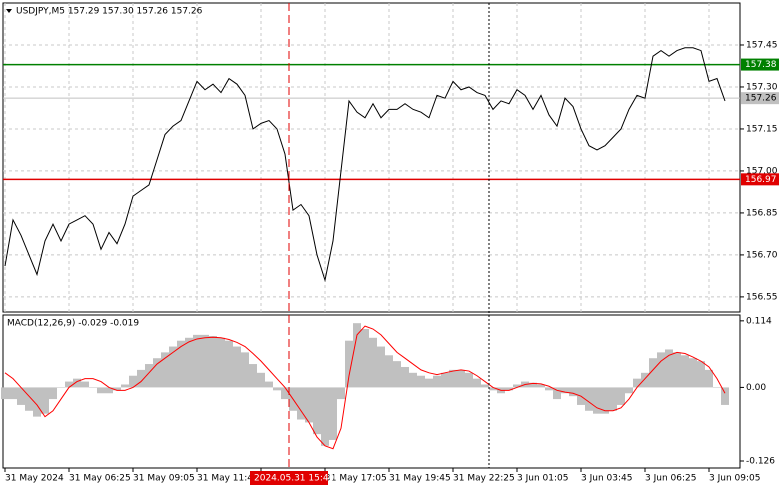  I want to click on x-tick-label: 3 Jun 01:05, so click(542, 479).